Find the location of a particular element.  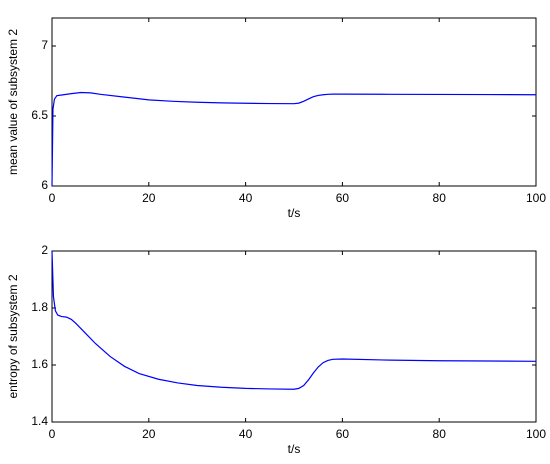

y-tick-label: 6 is located at coordinates (44, 185).